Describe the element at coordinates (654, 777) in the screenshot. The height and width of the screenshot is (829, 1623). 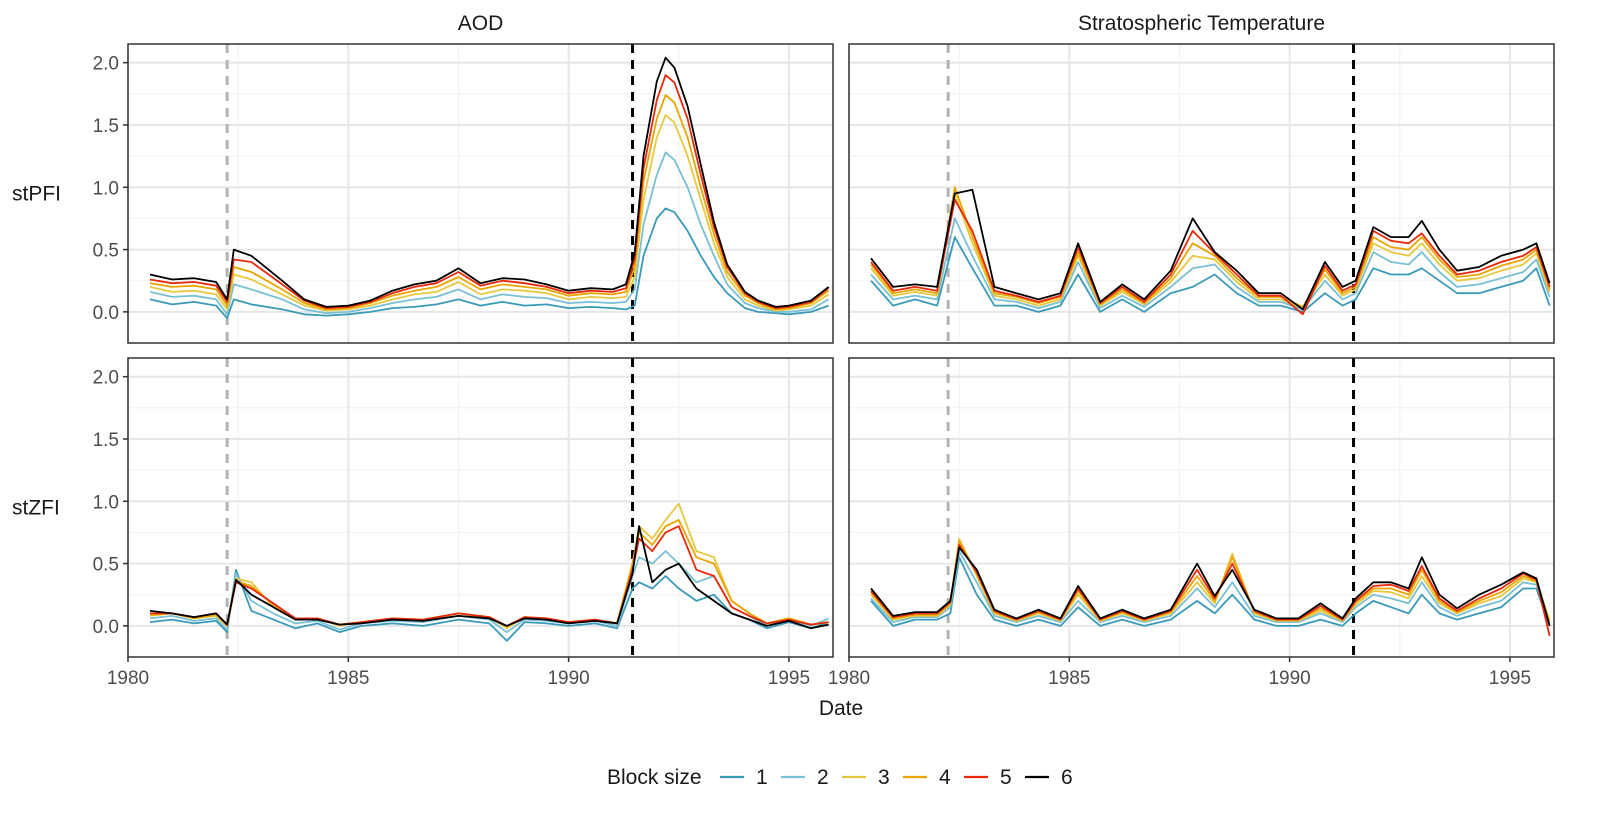
I see `legend-title: Block size` at that location.